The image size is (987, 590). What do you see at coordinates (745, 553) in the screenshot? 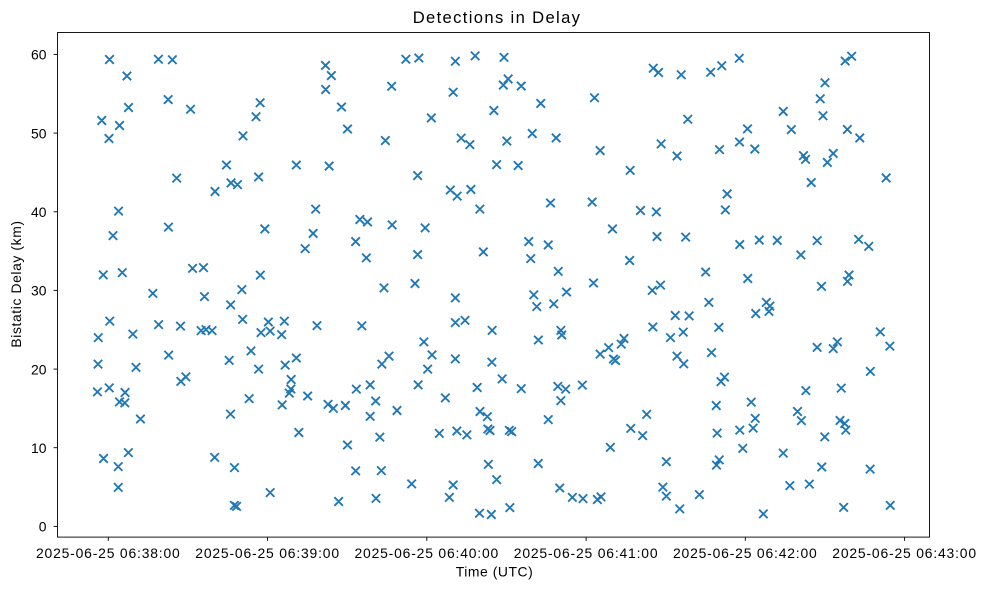
I see `svg-text: 2025-06-25 06:42:00` at bounding box center [745, 553].